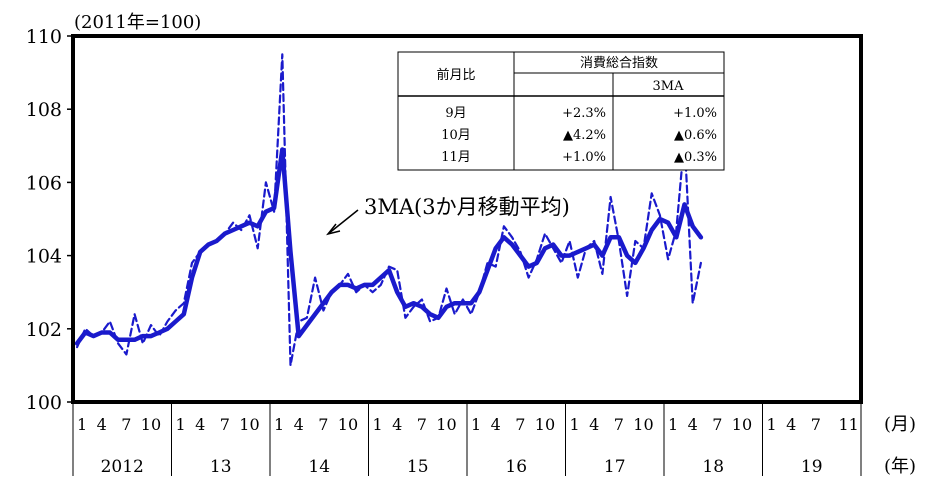 This screenshot has height=480, width=929. Describe the element at coordinates (476, 424) in the screenshot. I see `month-label-4-0: 1` at that location.